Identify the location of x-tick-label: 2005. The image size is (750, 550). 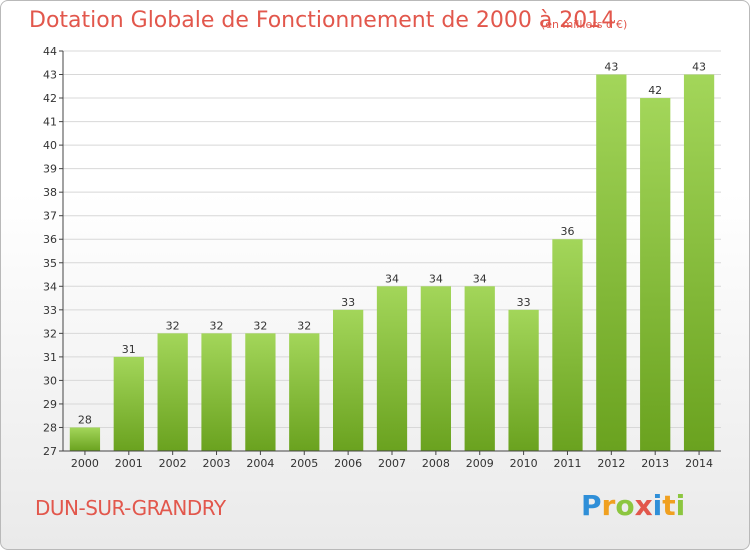
(304, 463).